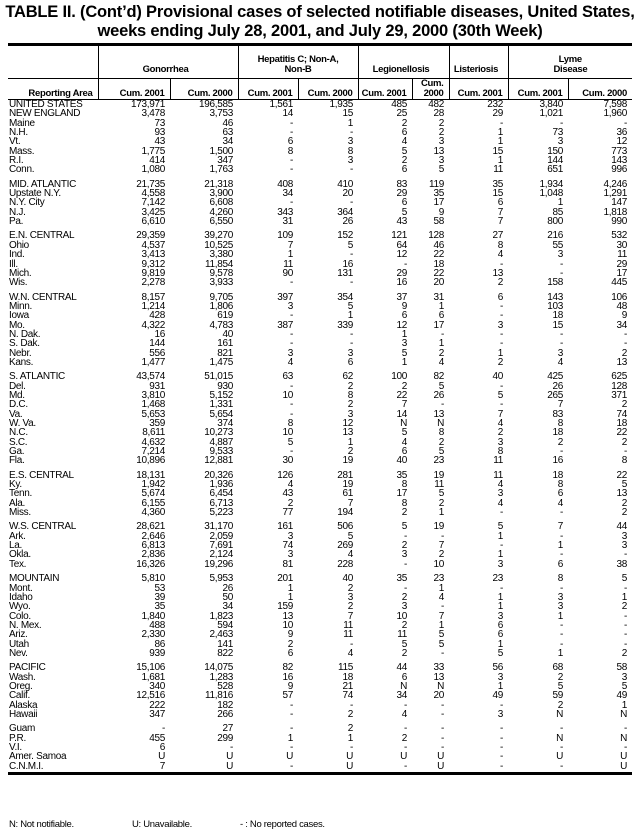  I want to click on case-count-cell: 40, so click(347, 579).